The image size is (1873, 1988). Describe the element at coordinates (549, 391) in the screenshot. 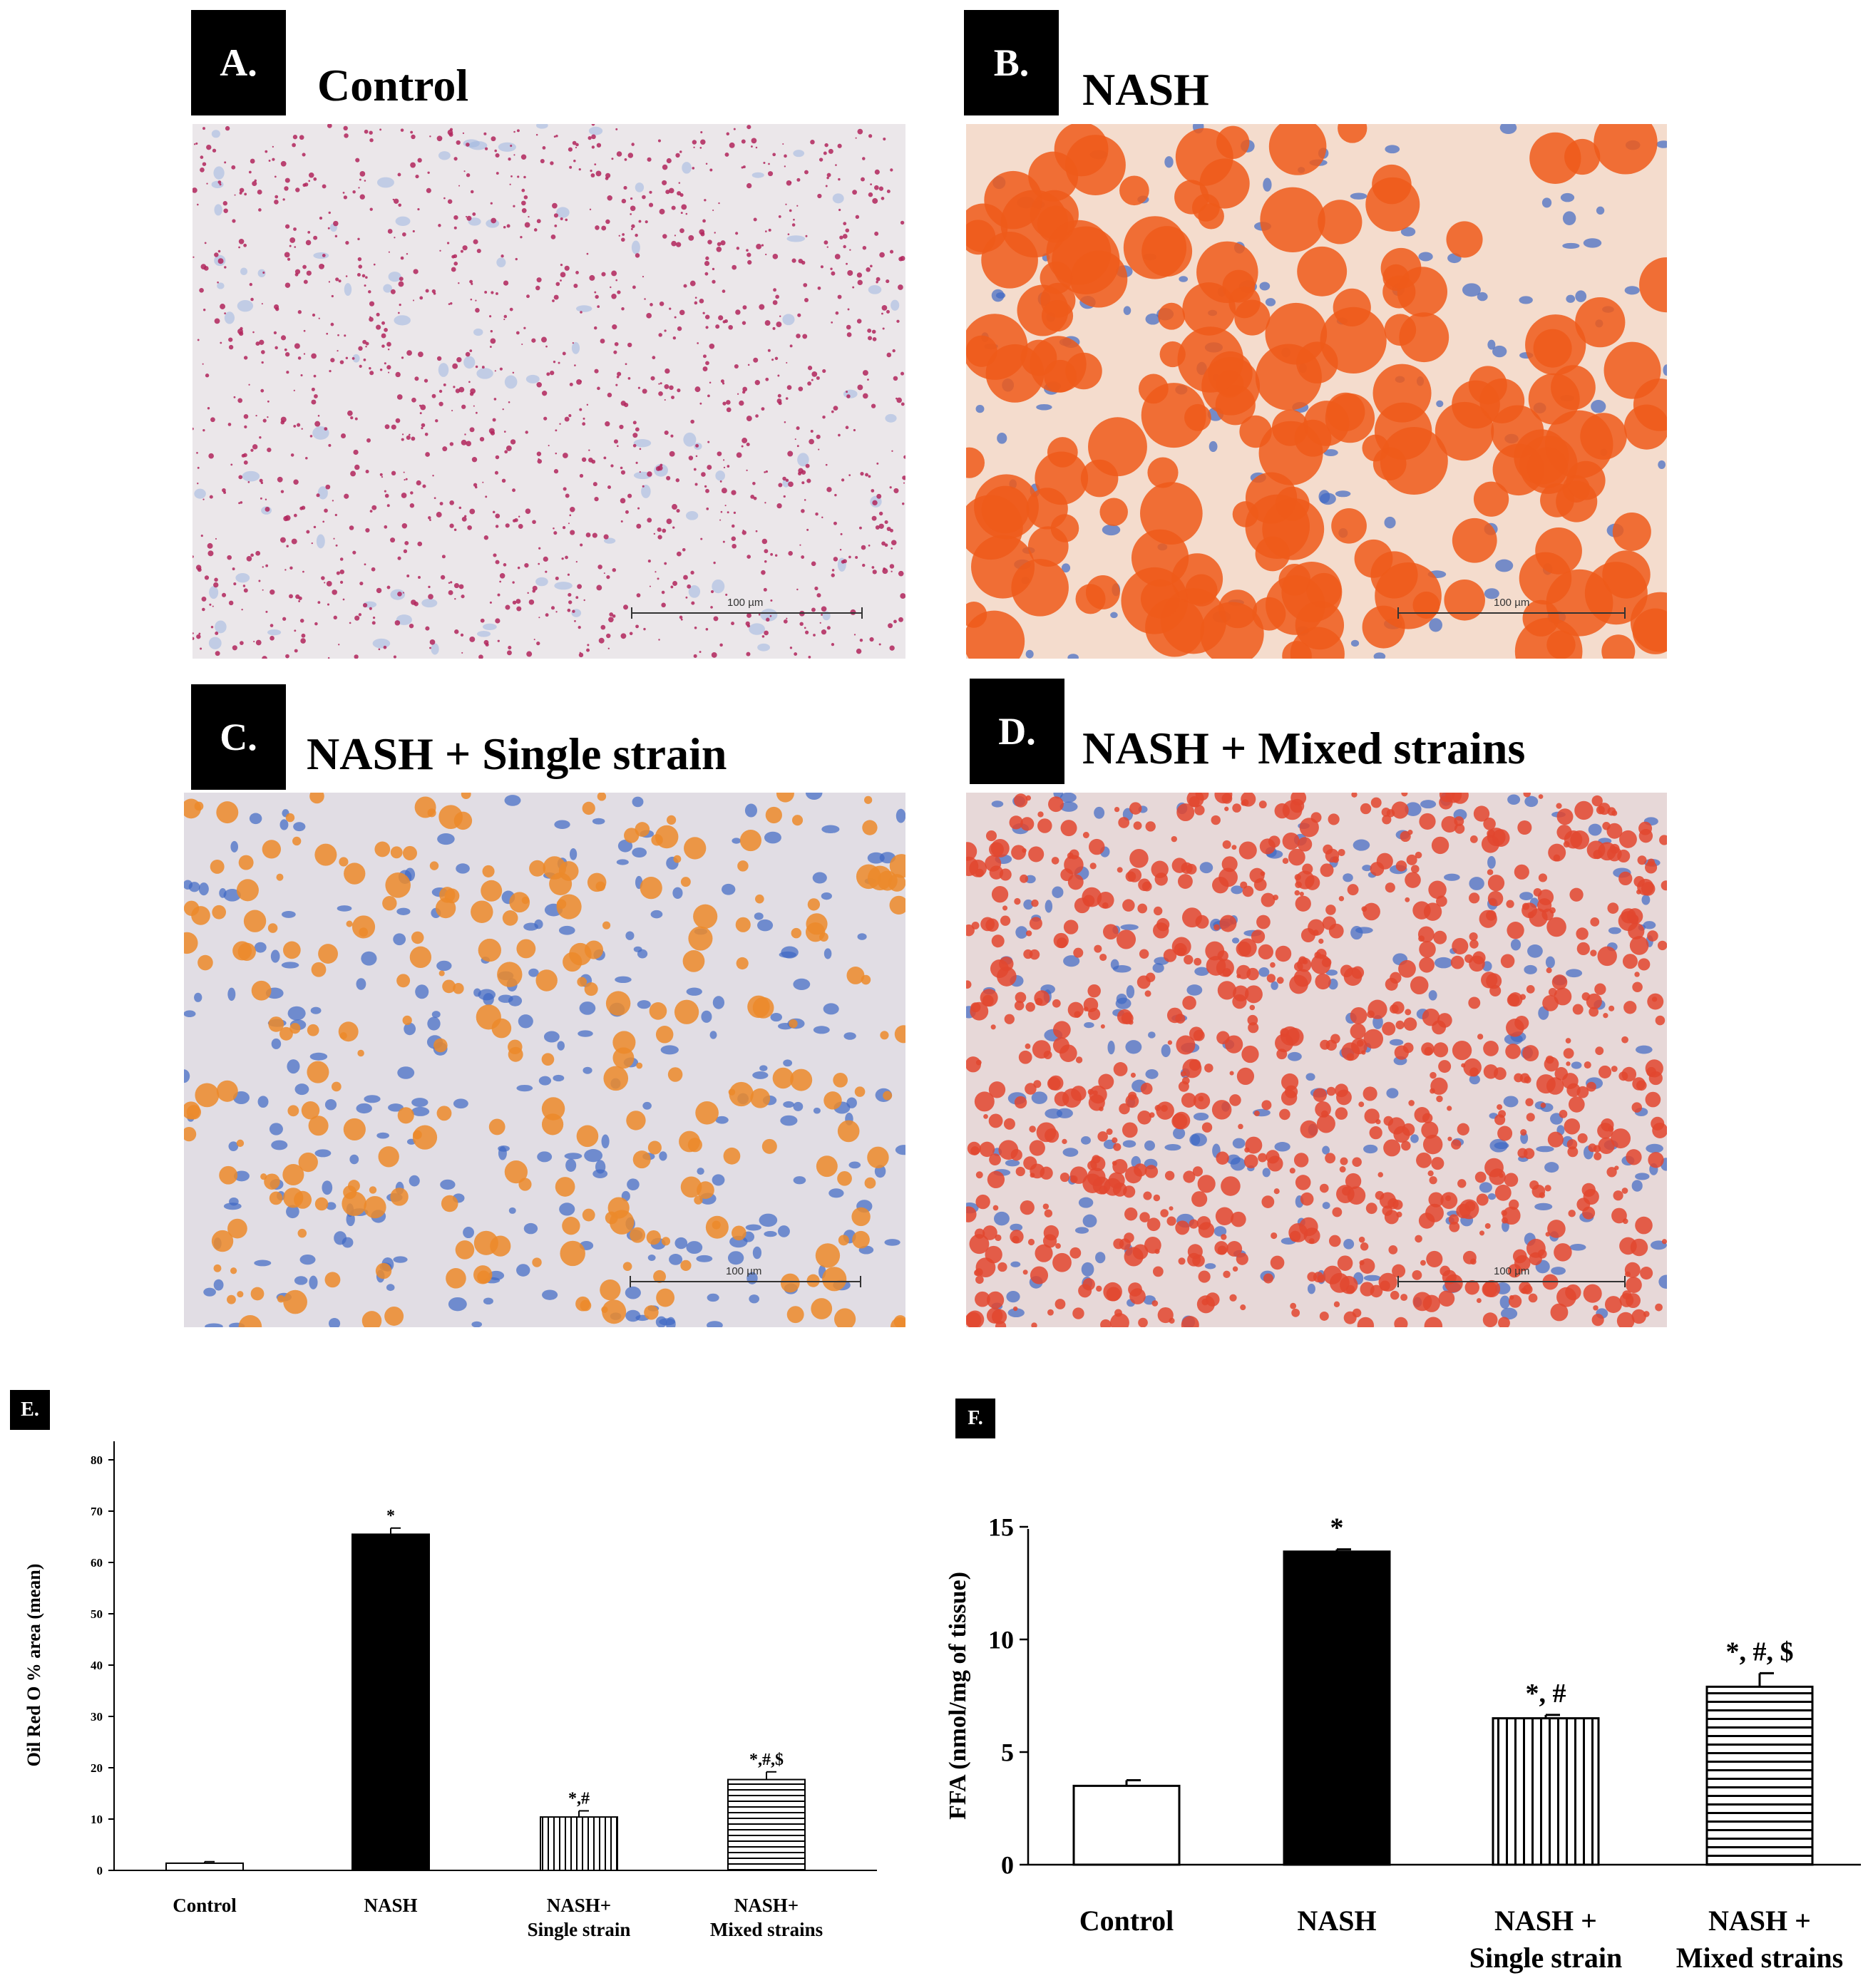

I see `micrograph-control: 100 µm` at that location.